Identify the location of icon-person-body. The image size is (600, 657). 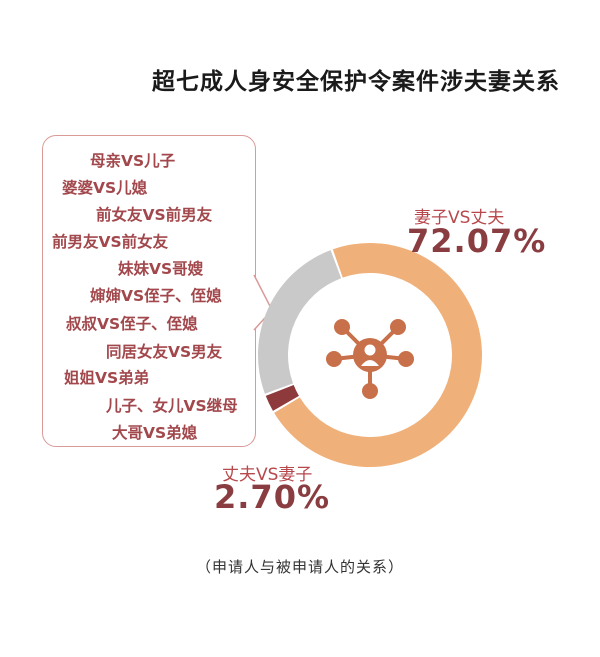
(370, 363).